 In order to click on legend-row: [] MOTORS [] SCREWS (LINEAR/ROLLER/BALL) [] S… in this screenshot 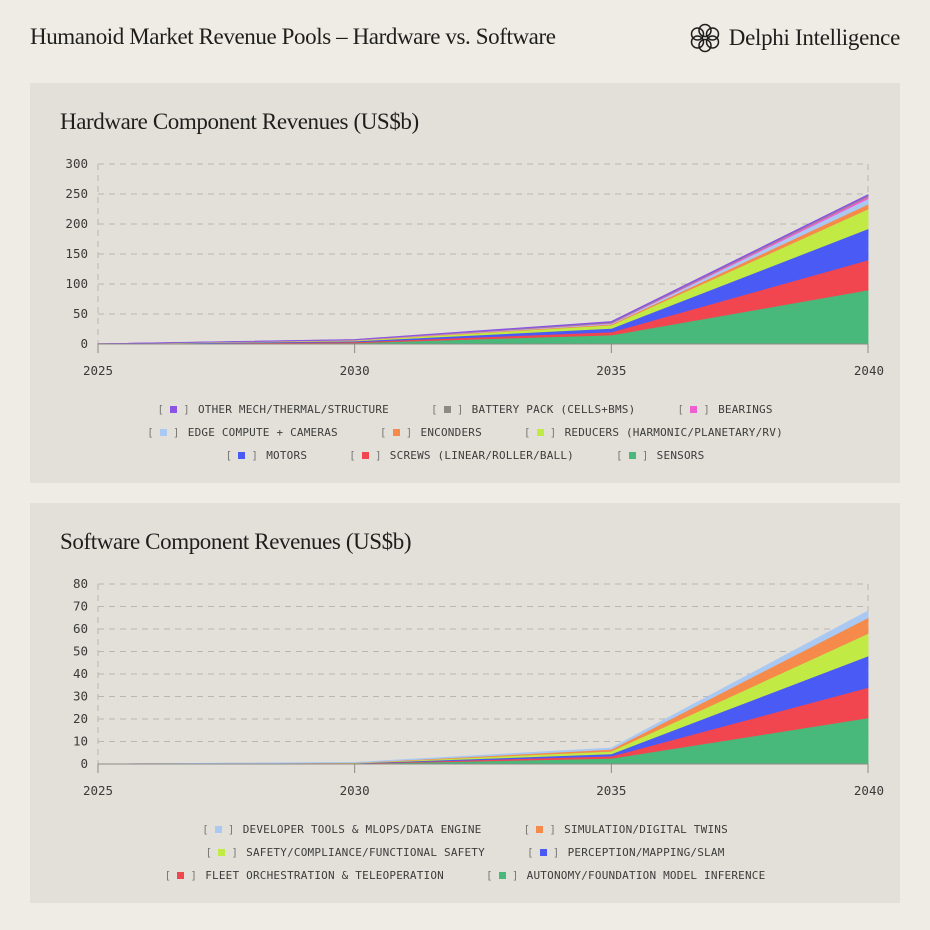, I will do `click(465, 455)`.